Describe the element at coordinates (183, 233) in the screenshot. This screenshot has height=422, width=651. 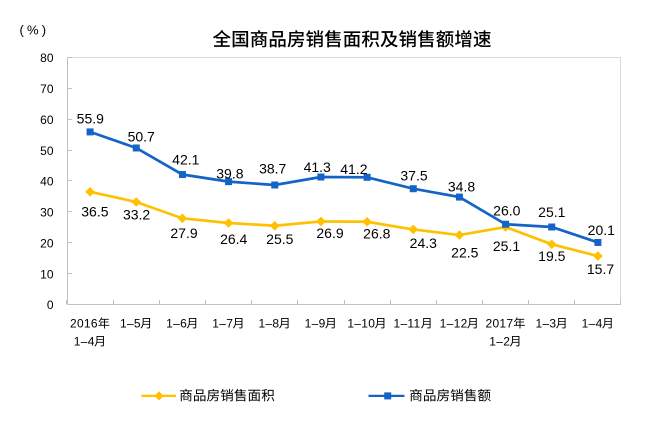
I see `svg-text: 27.9` at that location.